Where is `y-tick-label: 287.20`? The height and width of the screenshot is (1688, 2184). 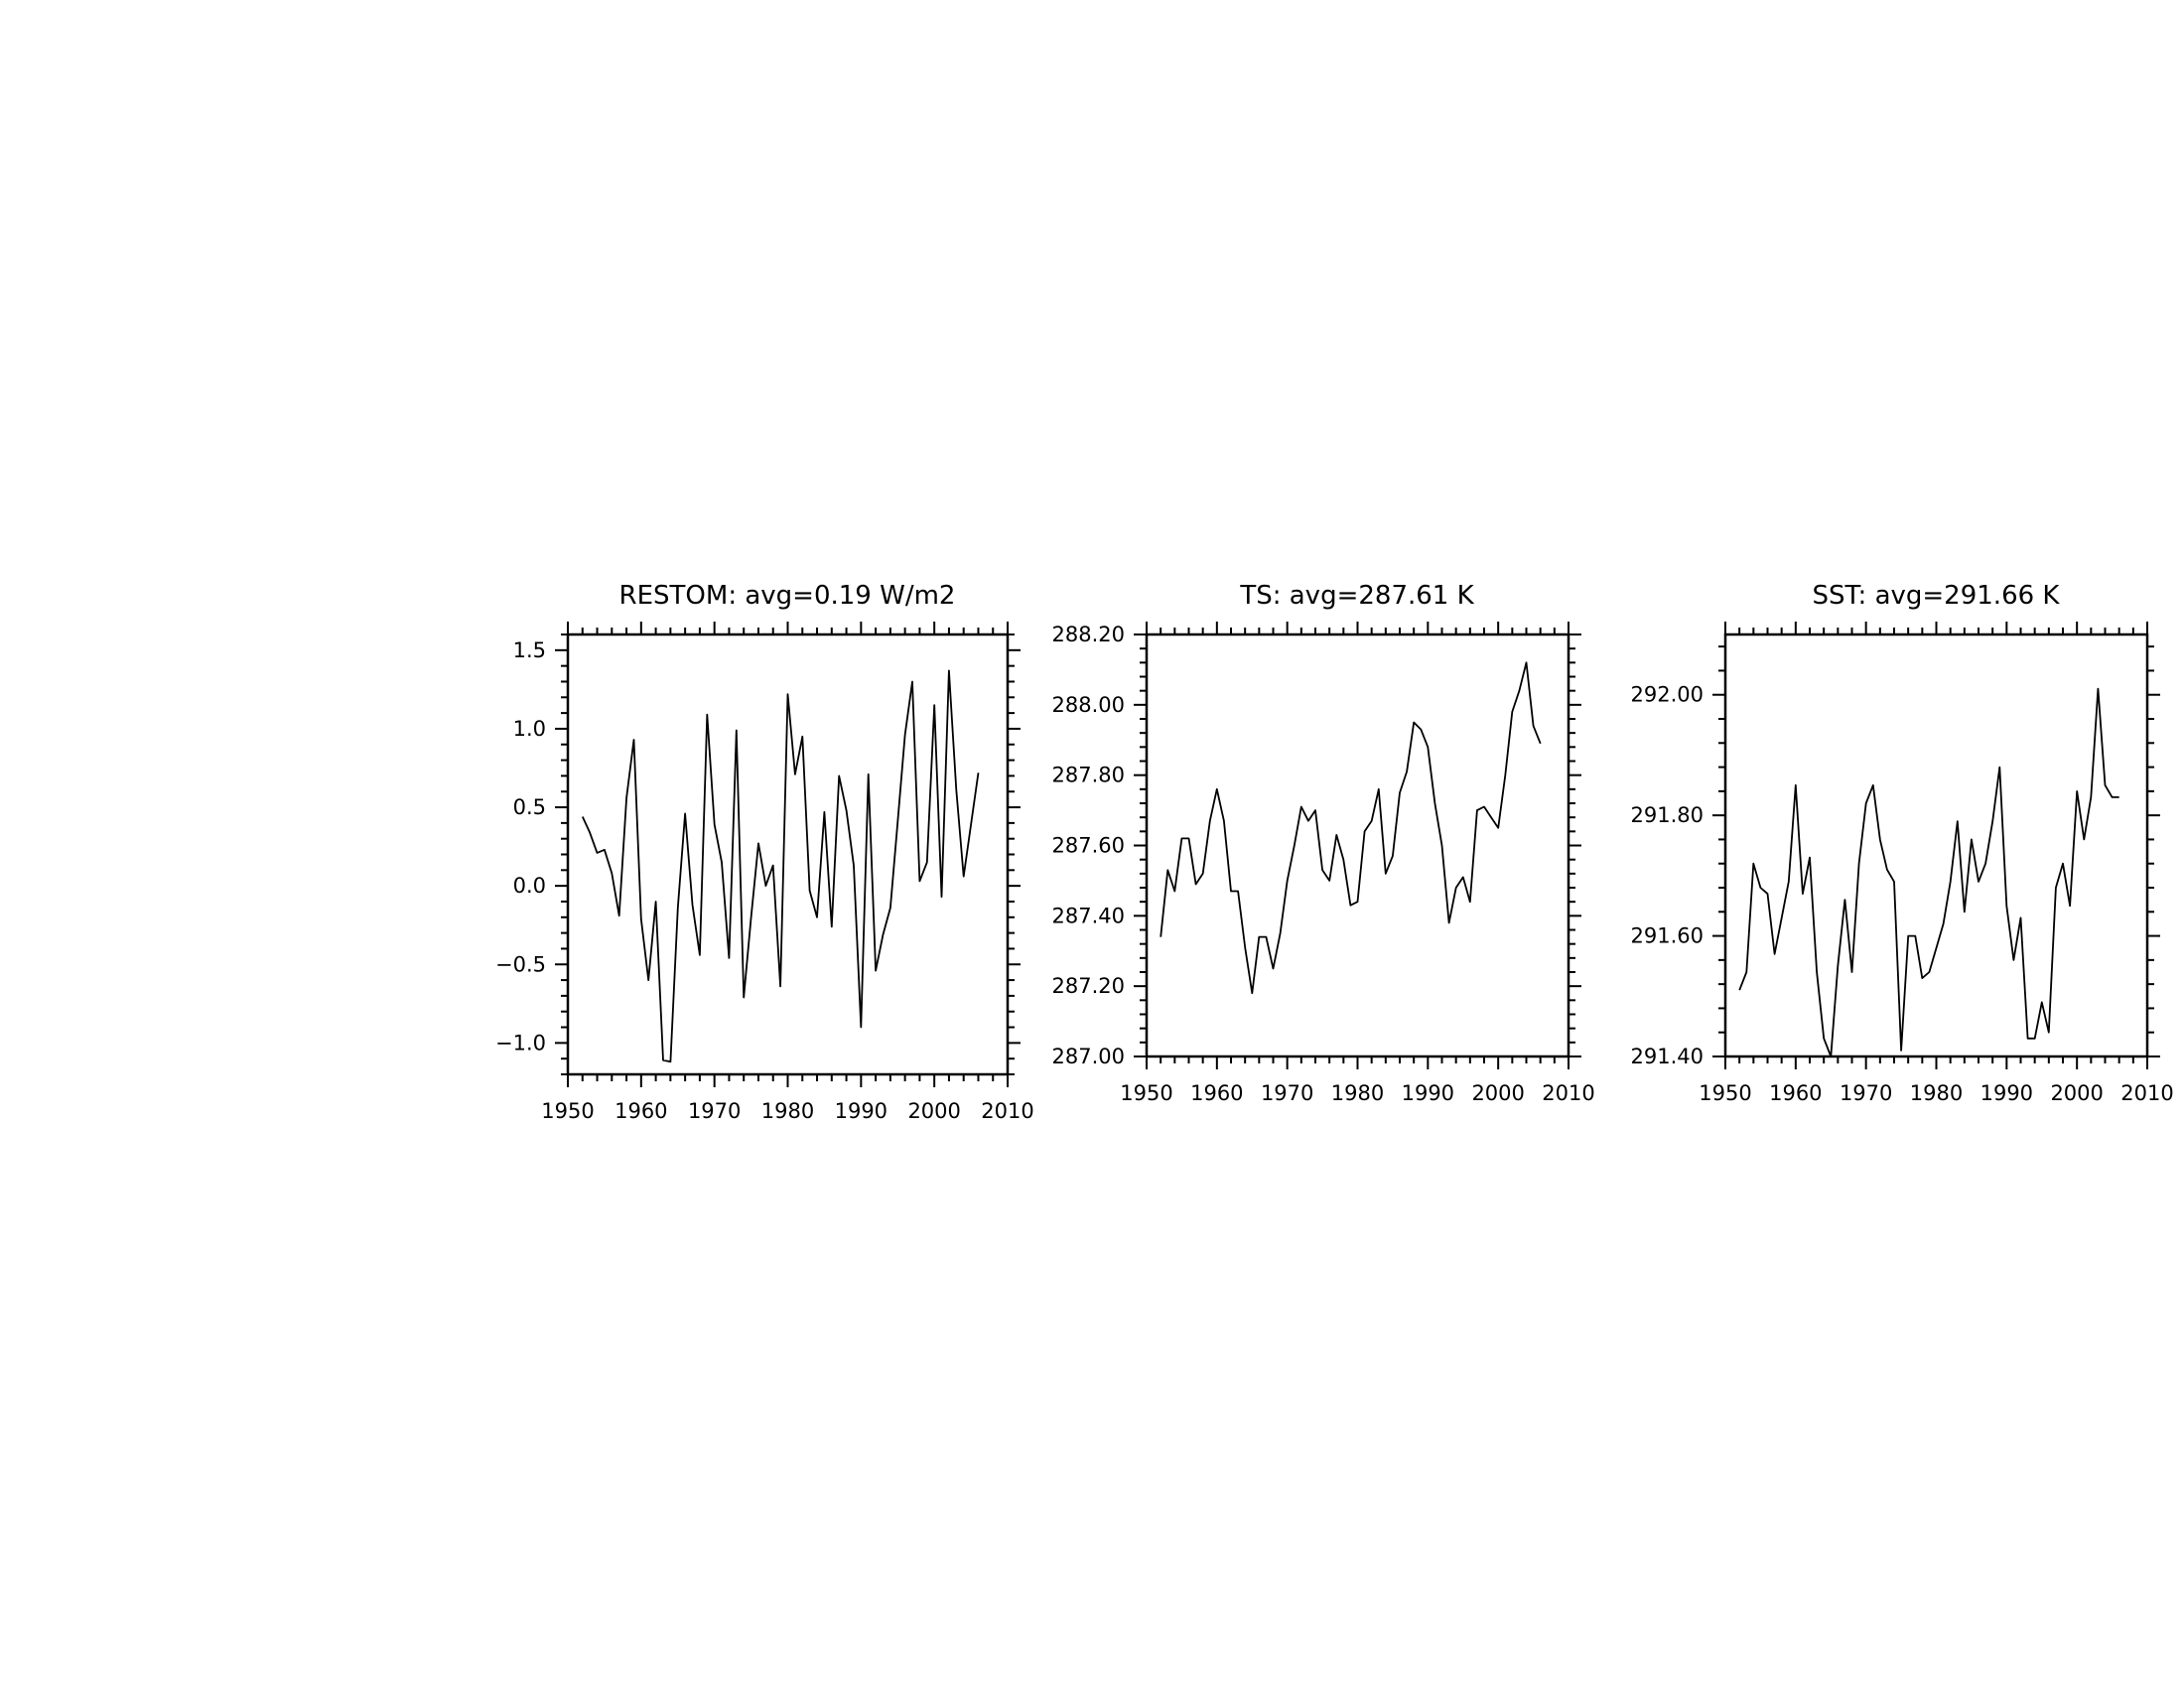
y-tick-label: 287.20 is located at coordinates (1088, 986).